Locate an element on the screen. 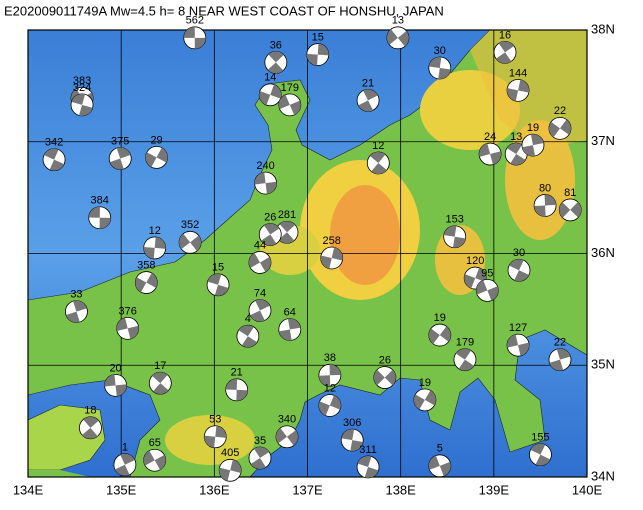 The image size is (643, 510). event-label: 5 is located at coordinates (440, 449).